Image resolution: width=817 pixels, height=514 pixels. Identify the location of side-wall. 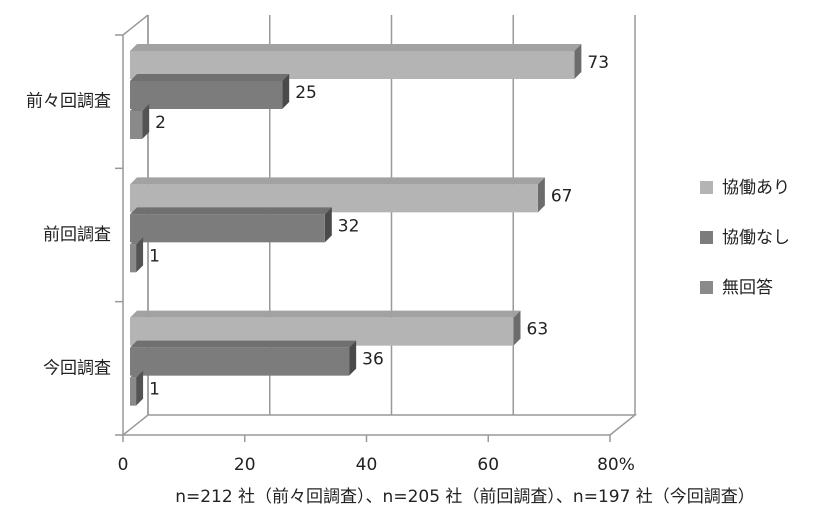
(135, 25).